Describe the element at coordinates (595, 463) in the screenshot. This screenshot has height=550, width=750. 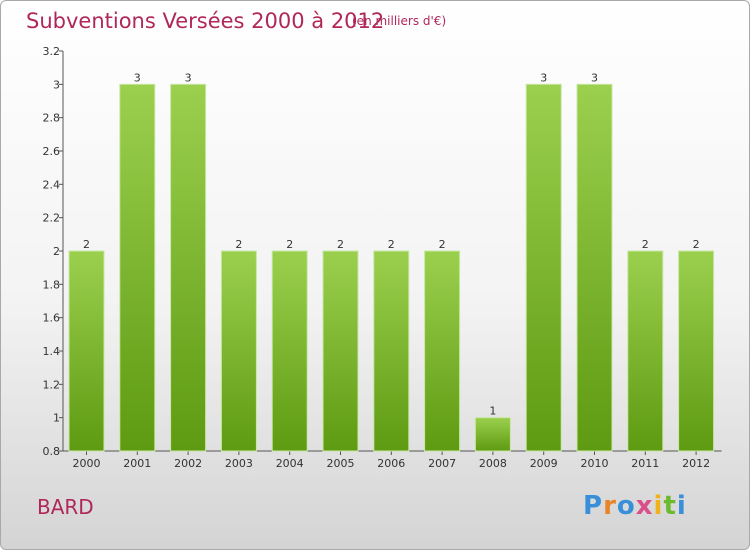
I see `x-tick-label-2010: 2010` at that location.